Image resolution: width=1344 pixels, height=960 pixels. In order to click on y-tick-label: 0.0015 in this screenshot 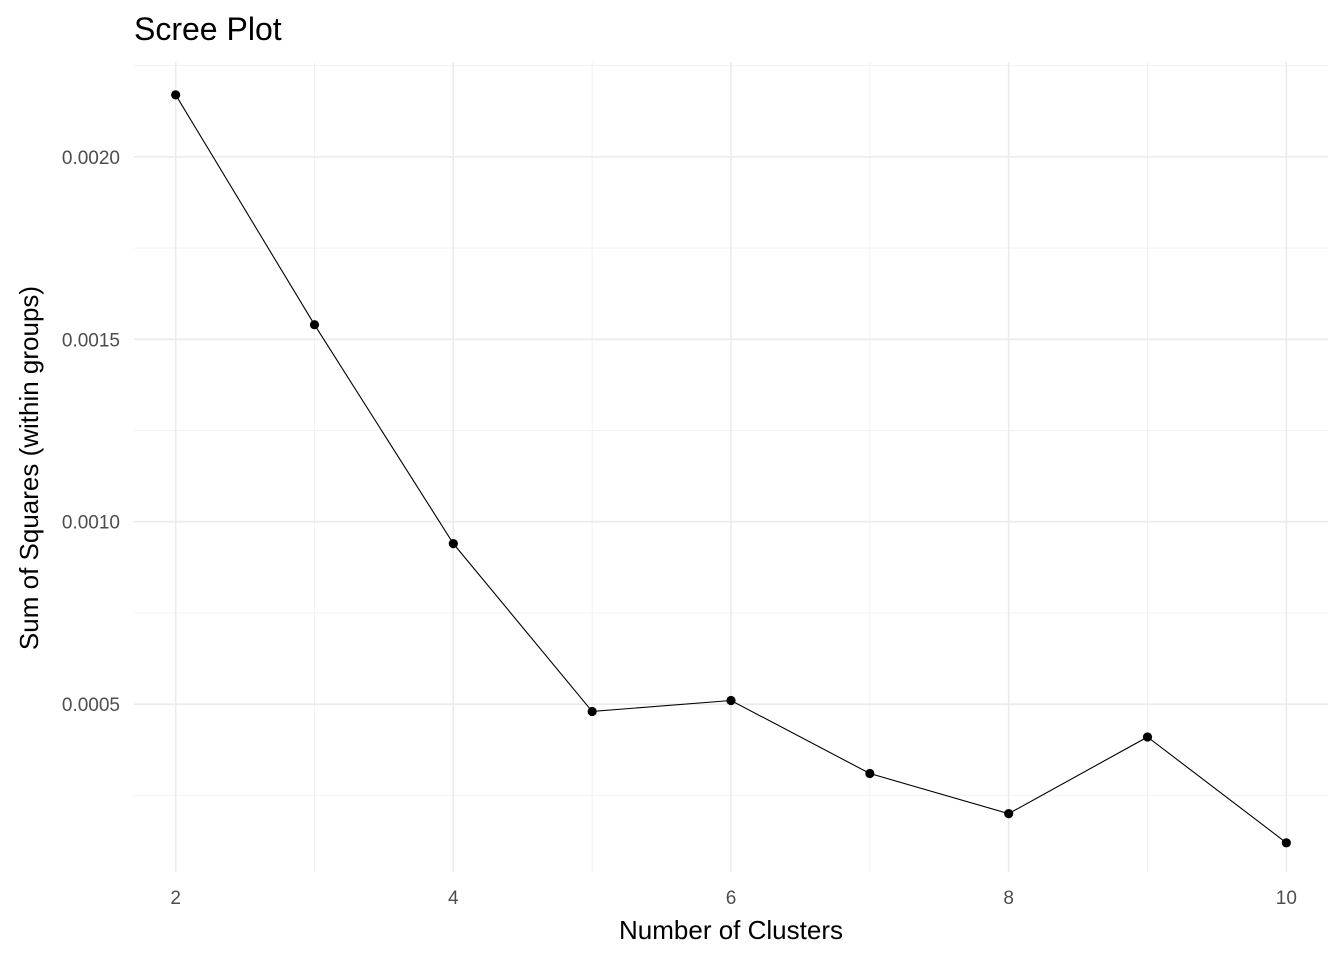, I will do `click(91, 340)`.